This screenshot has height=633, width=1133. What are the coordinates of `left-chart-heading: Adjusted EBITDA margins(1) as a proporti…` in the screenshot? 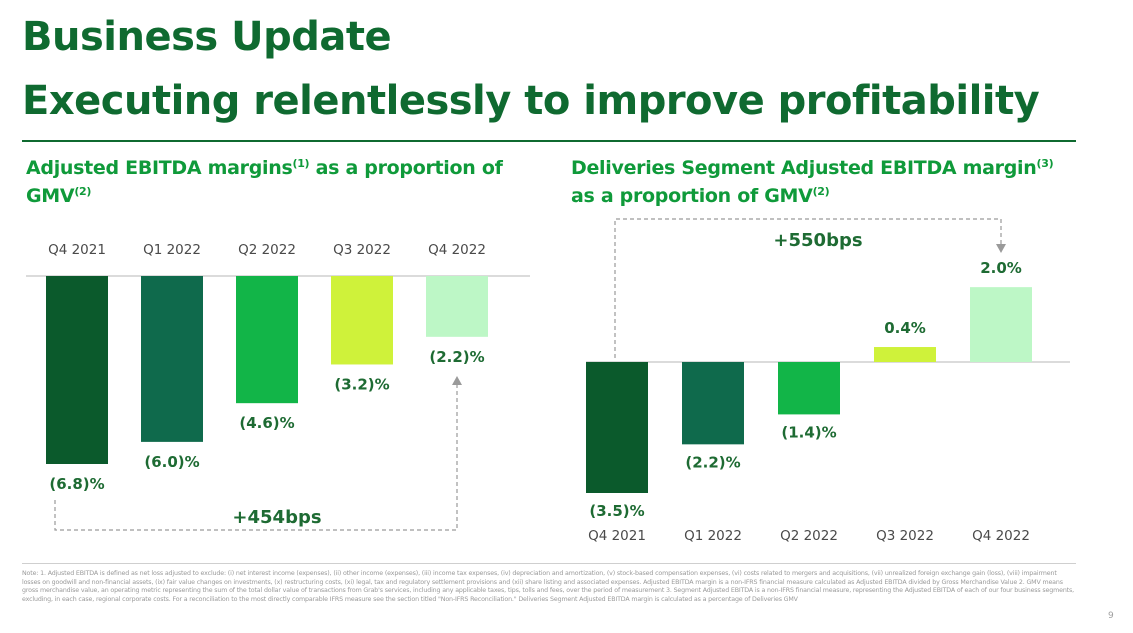 It's located at (264, 182).